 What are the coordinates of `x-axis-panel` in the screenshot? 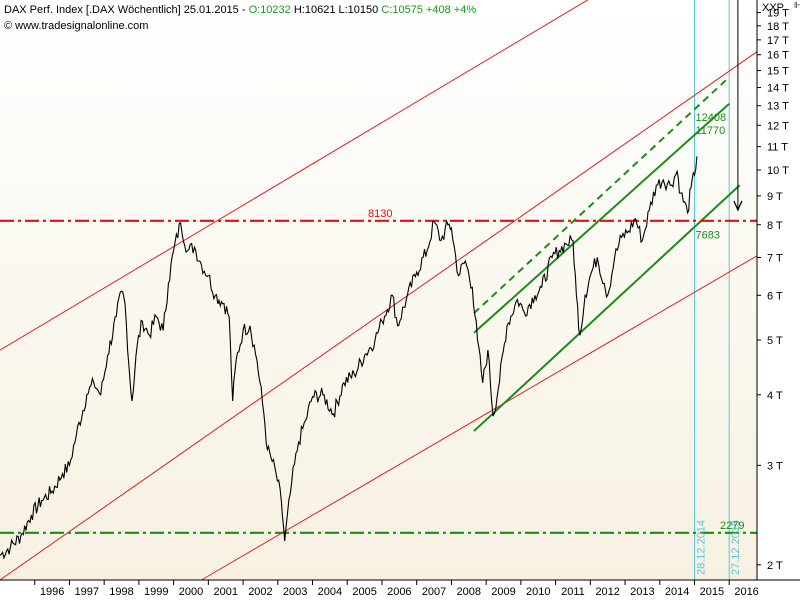 It's located at (400, 590).